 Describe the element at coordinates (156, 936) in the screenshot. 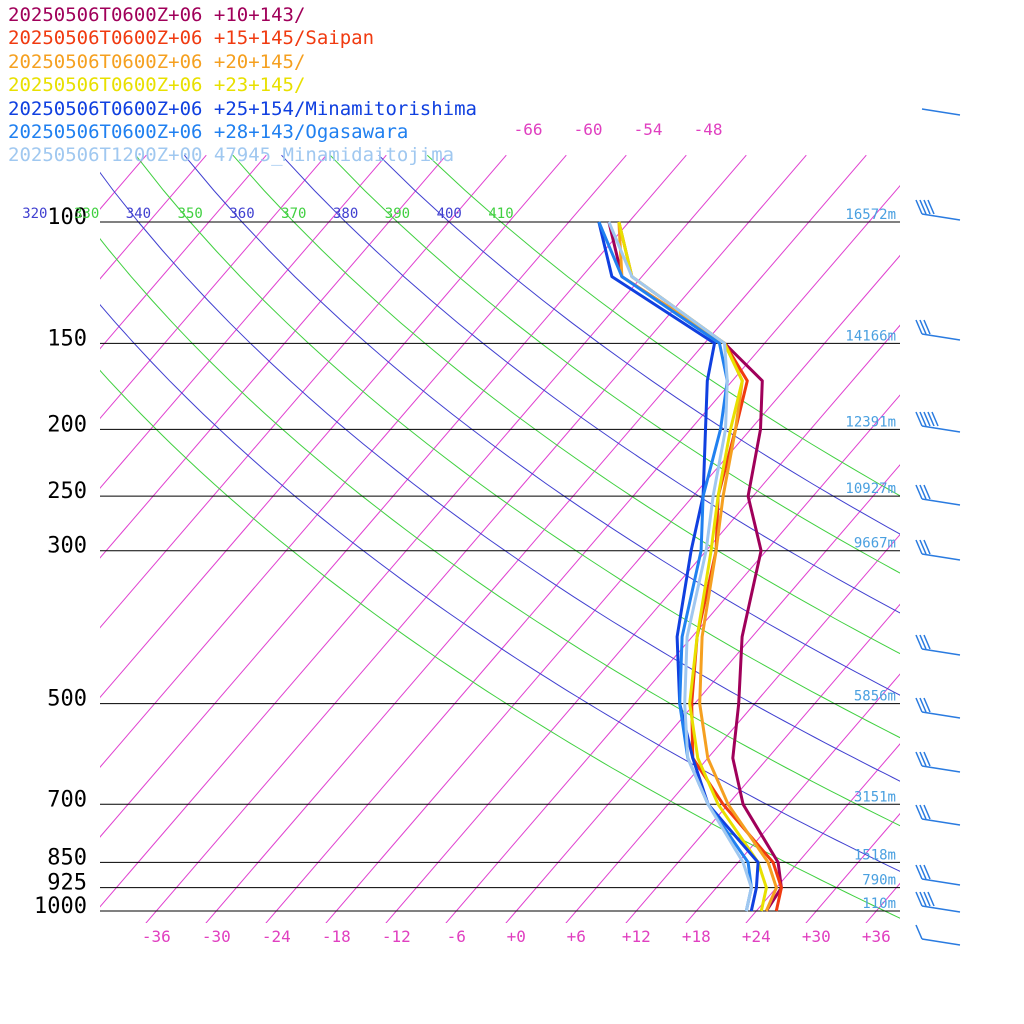

I see `temperature-tick-label: -36` at that location.